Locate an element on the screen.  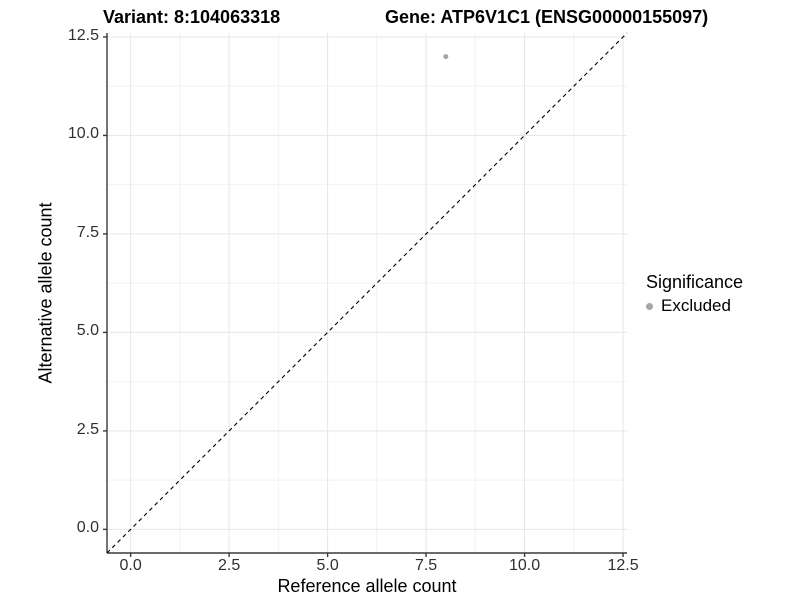
x-axis-title: Reference allele count is located at coordinates (367, 586).